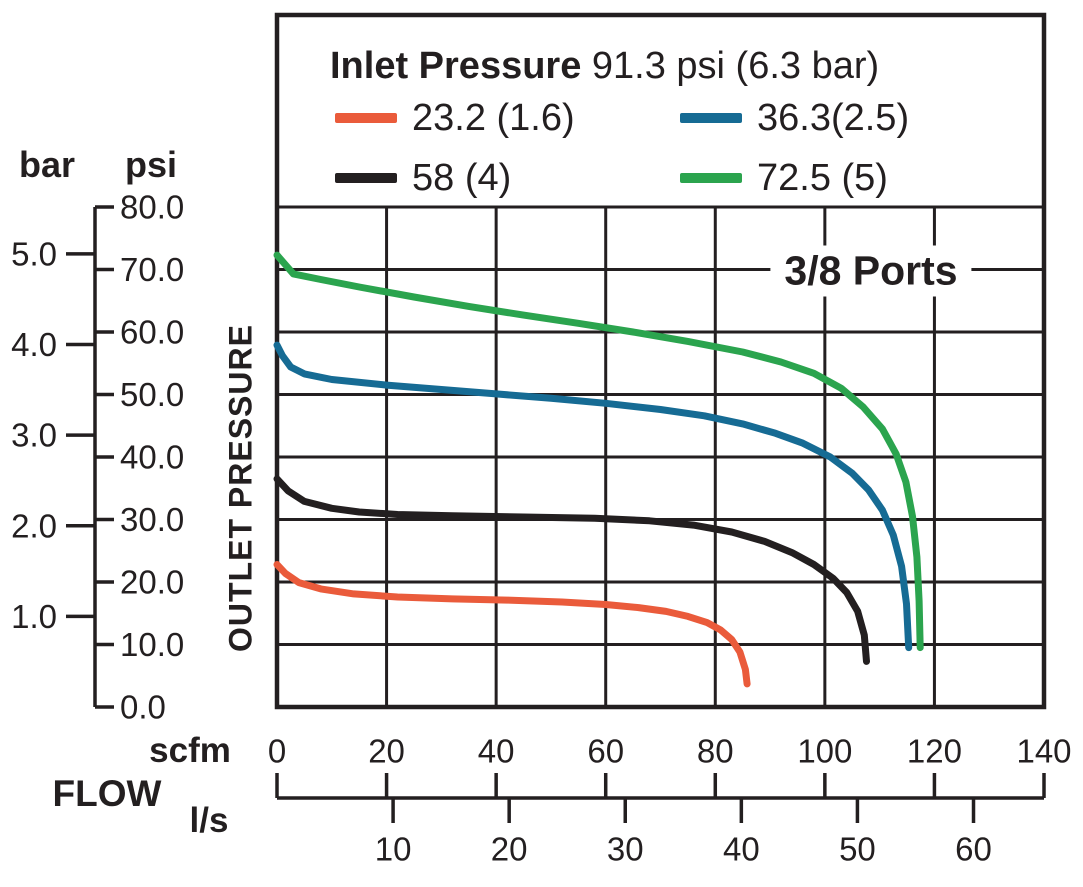 The width and height of the screenshot is (1083, 887). Describe the element at coordinates (34, 616) in the screenshot. I see `tick-label-bar-1.0: 1.0` at that location.